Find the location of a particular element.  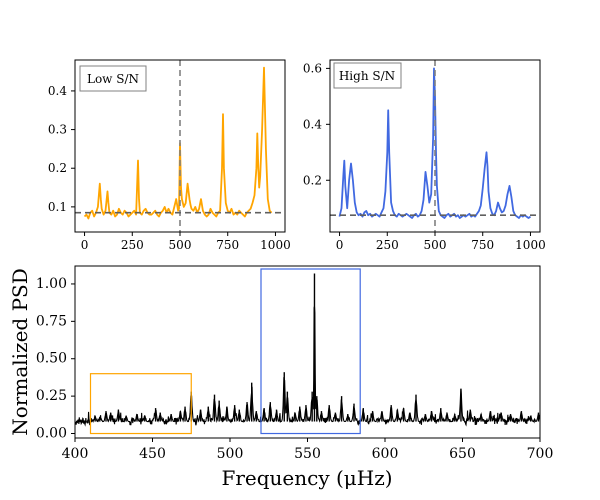

y-tick-label-low-sn-2: 0.3 is located at coordinates (57, 130).